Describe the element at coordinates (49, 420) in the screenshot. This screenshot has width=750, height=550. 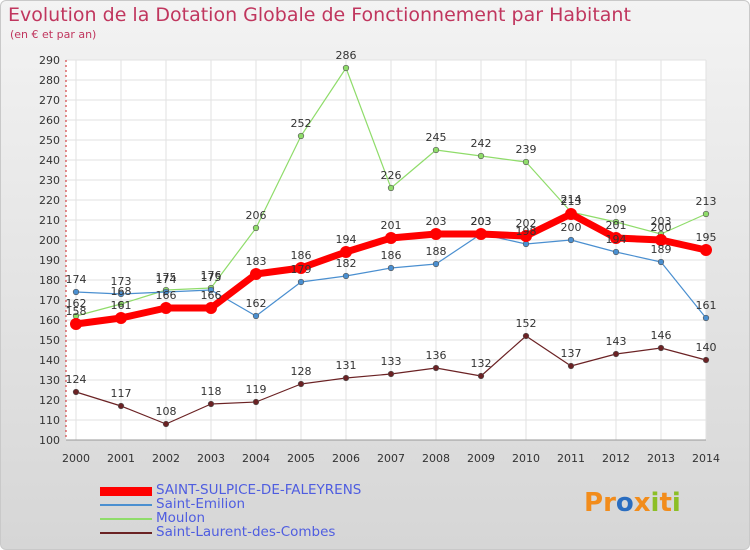
I see `y-tick-label: 110` at that location.